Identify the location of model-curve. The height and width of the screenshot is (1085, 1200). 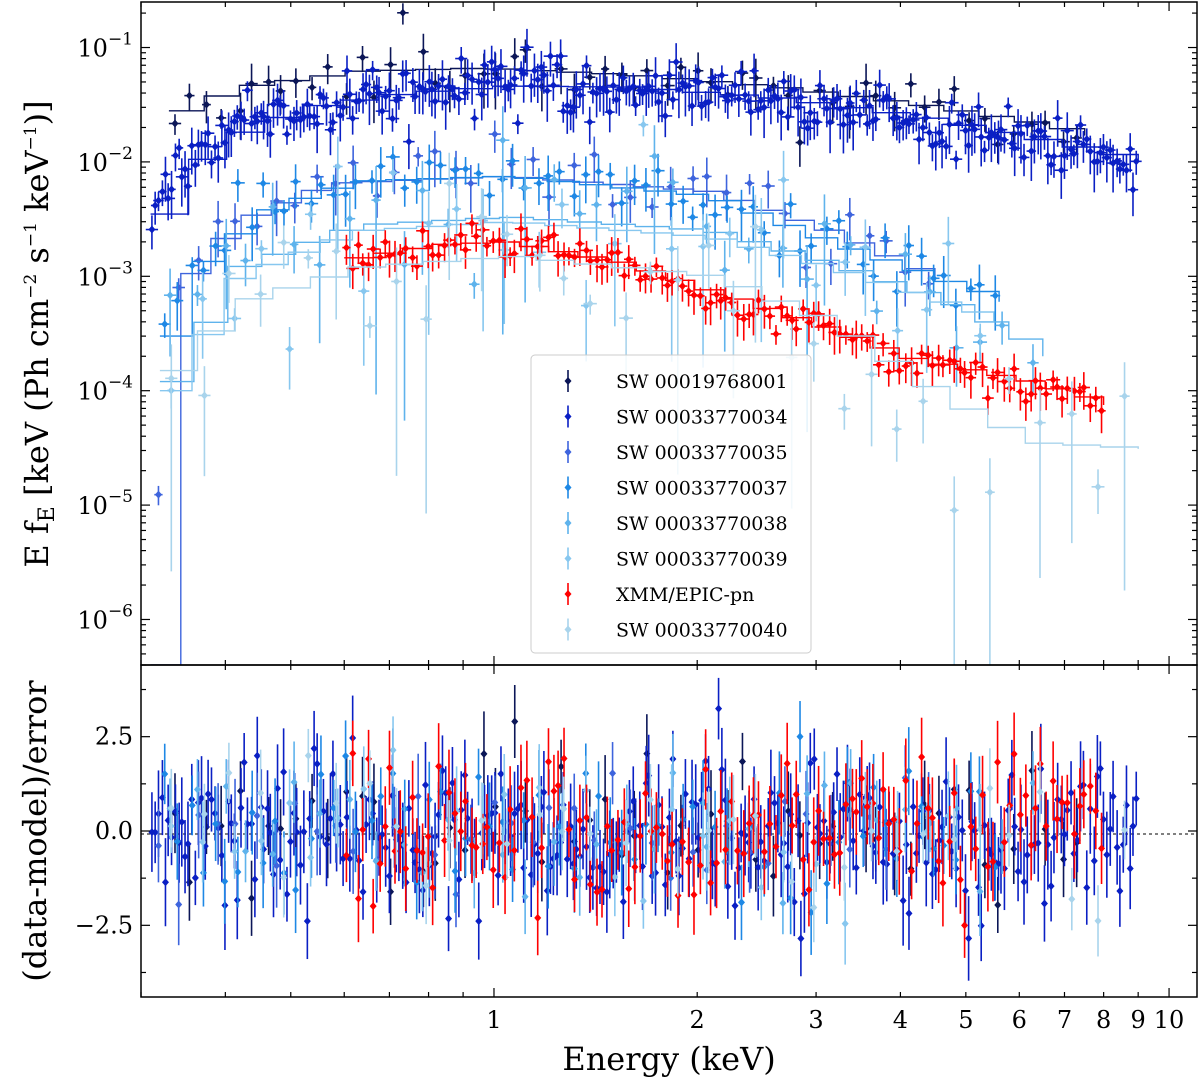
(579, 256).